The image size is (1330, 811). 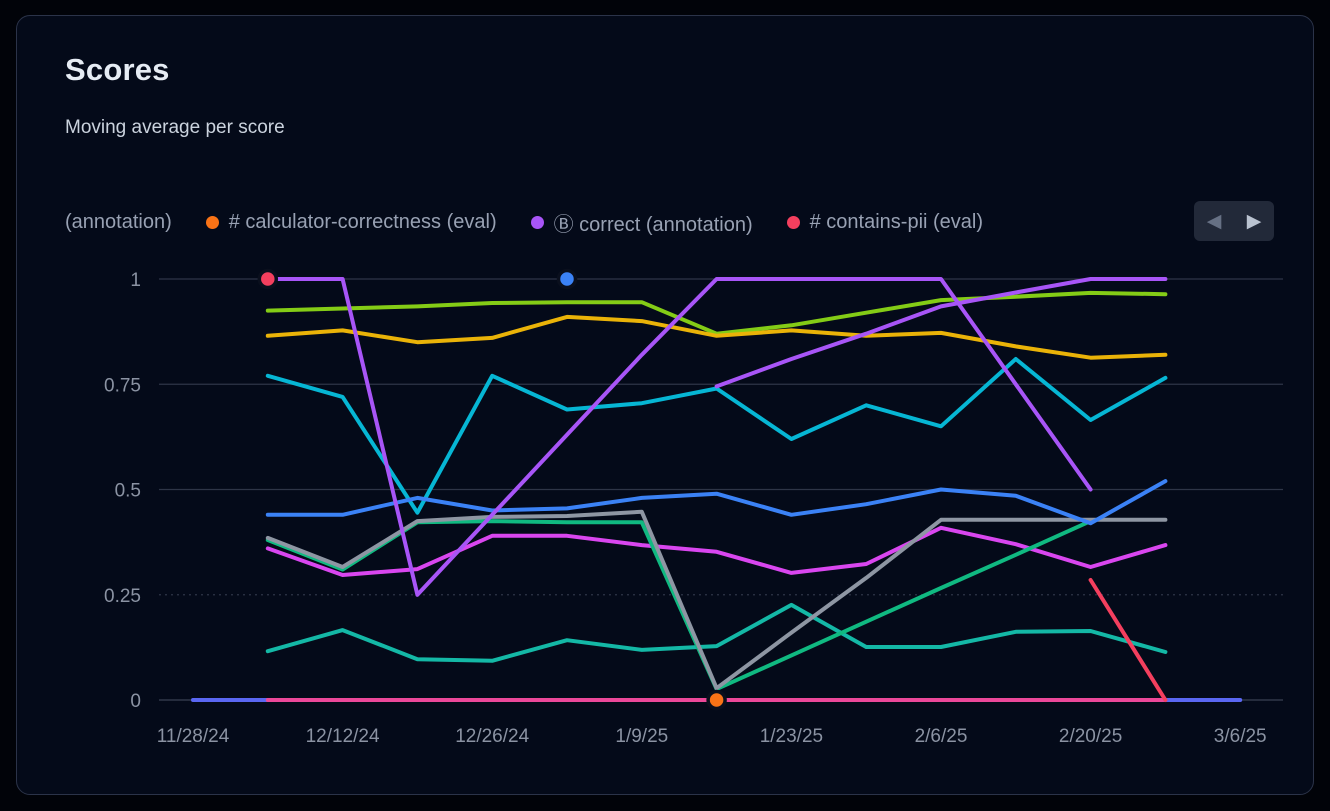 I want to click on legend-prev-button: ◀, so click(x=1214, y=221).